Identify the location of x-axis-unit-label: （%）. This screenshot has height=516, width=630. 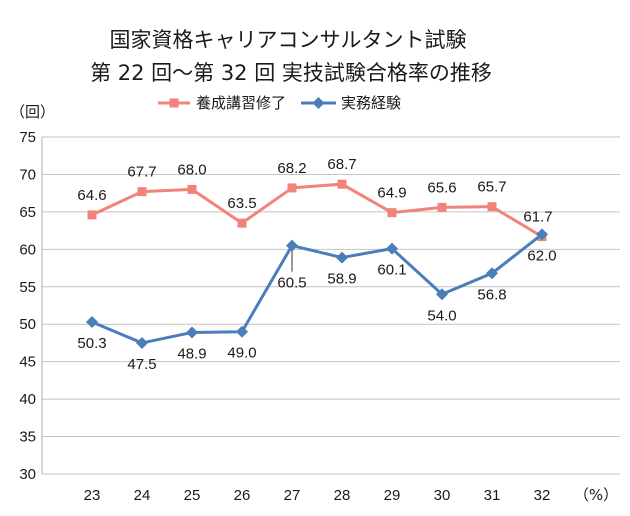
(596, 495).